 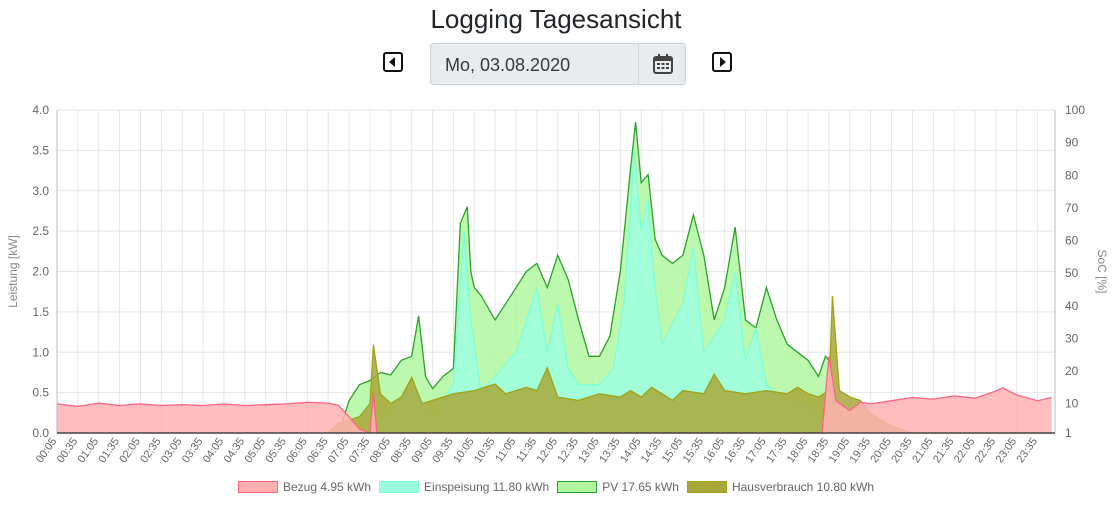 What do you see at coordinates (756, 450) in the screenshot?
I see `x-tick-label: 17:05` at bounding box center [756, 450].